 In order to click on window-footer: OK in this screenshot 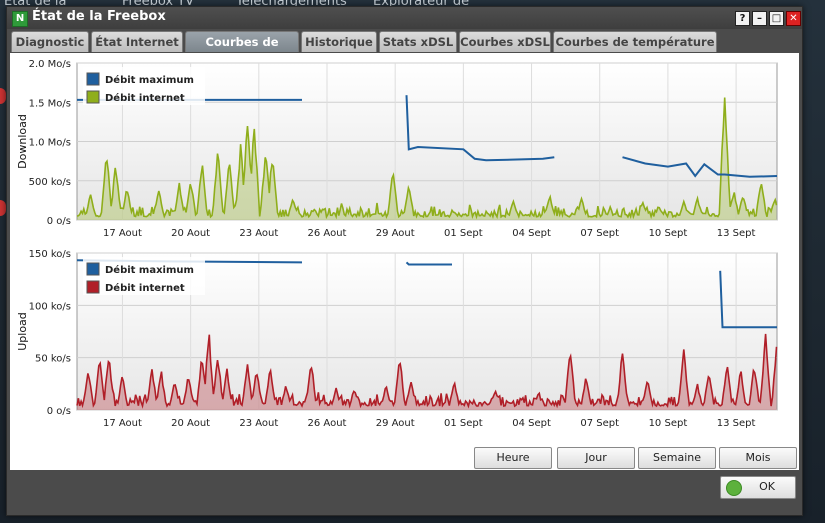, I will do `click(404, 492)`.